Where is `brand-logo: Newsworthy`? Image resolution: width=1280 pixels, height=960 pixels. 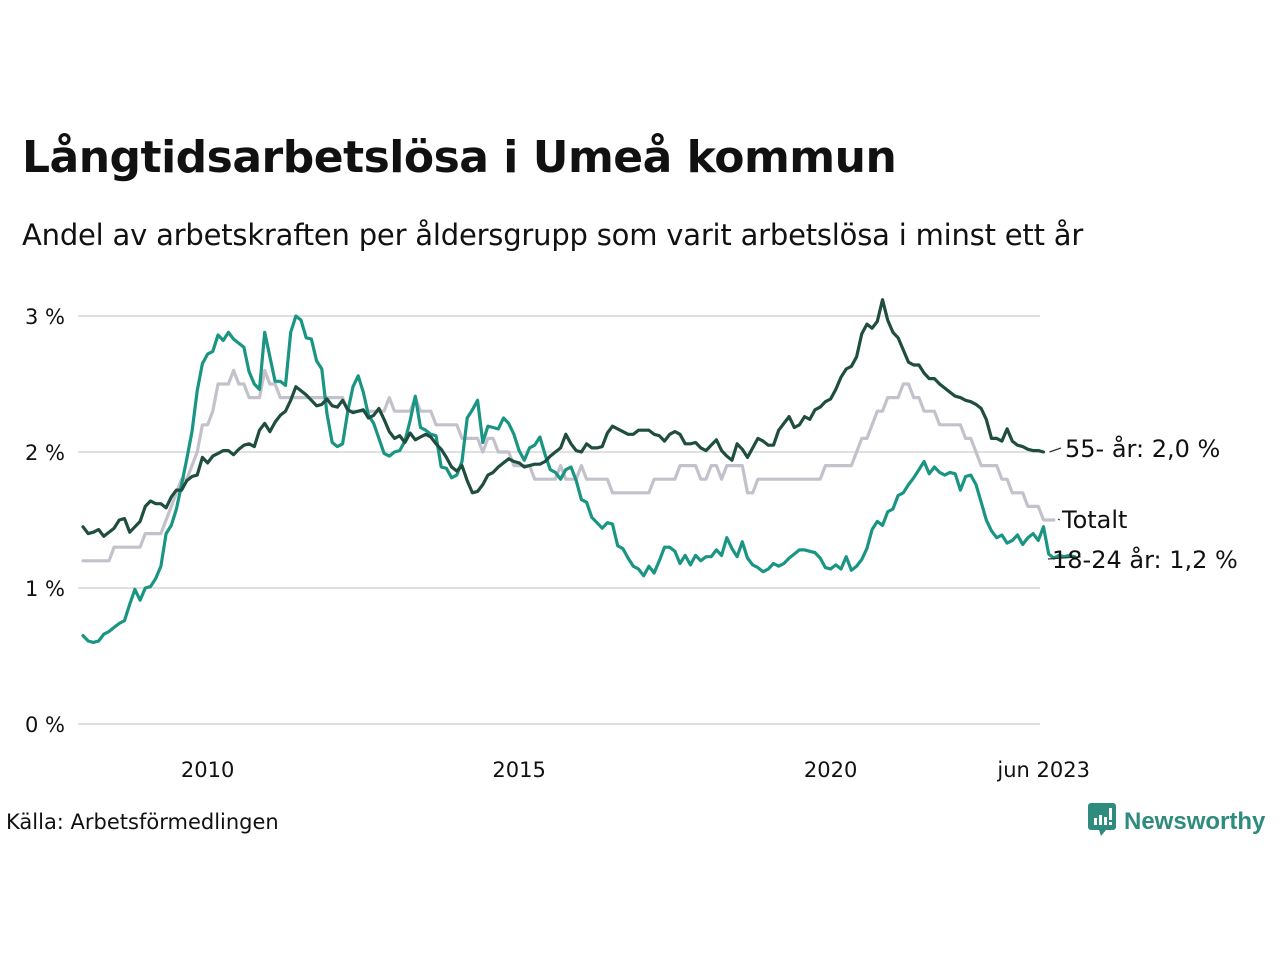
brand-logo: Newsworthy is located at coordinates (1176, 822).